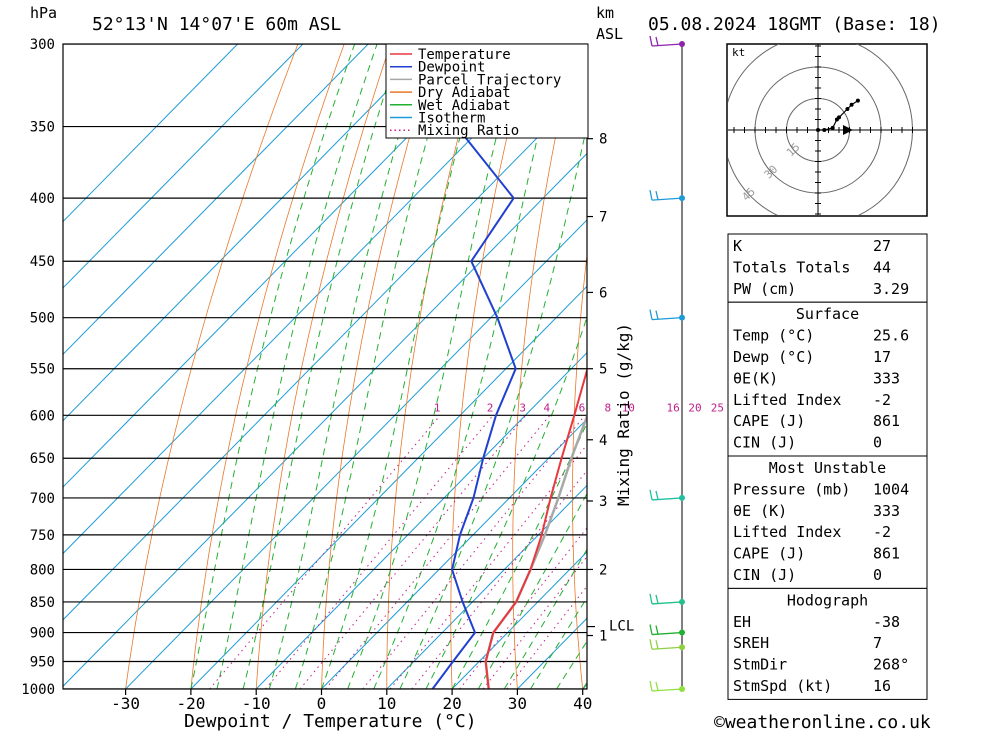 This screenshot has width=1000, height=737. Describe the element at coordinates (517, 703) in the screenshot. I see `temperature-tick-label: 30` at that location.